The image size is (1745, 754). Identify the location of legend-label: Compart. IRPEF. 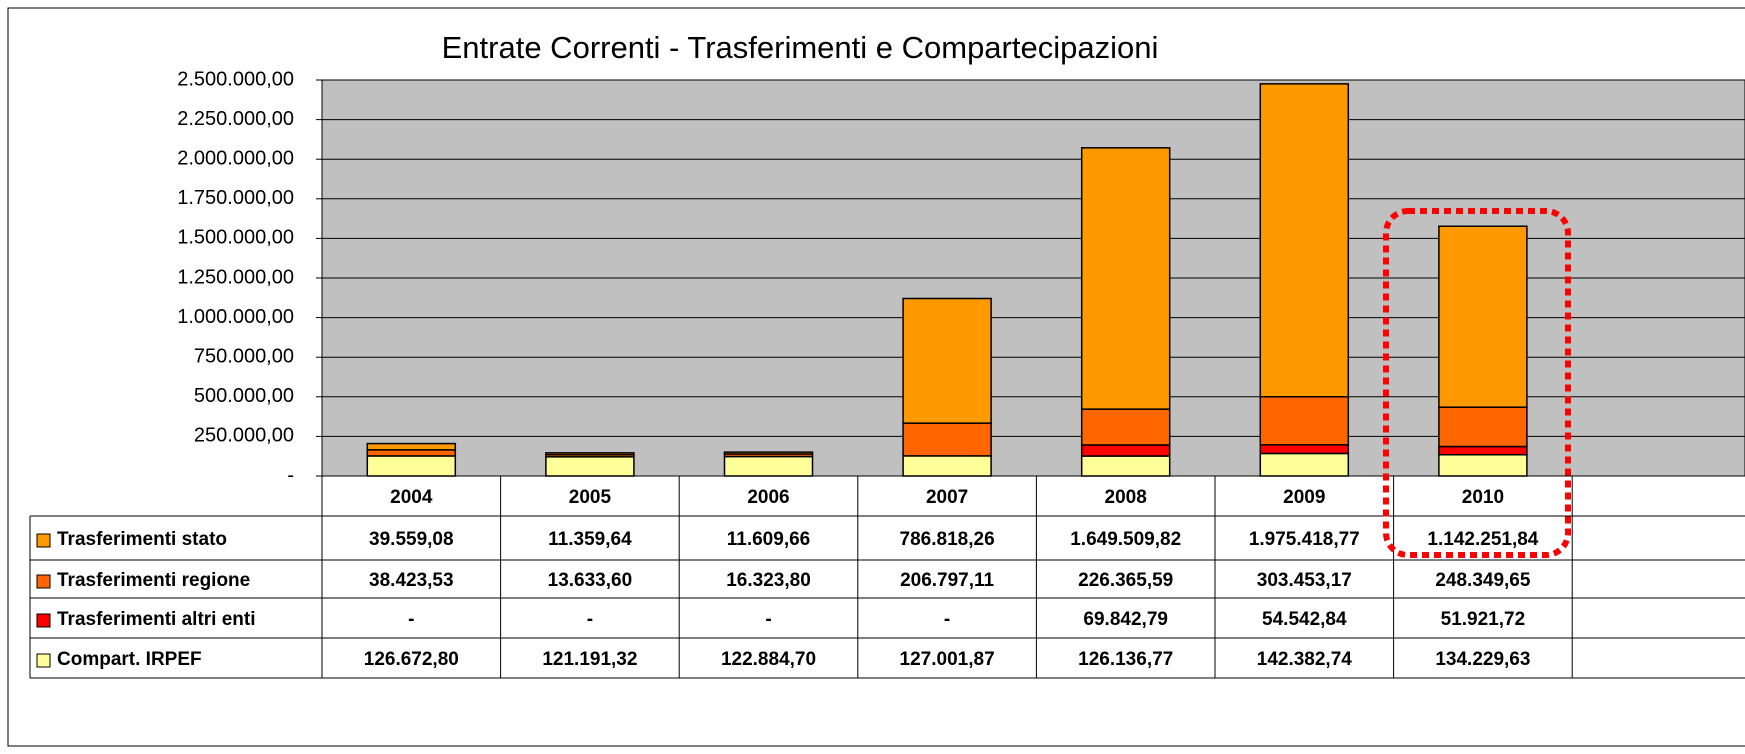
(129, 659).